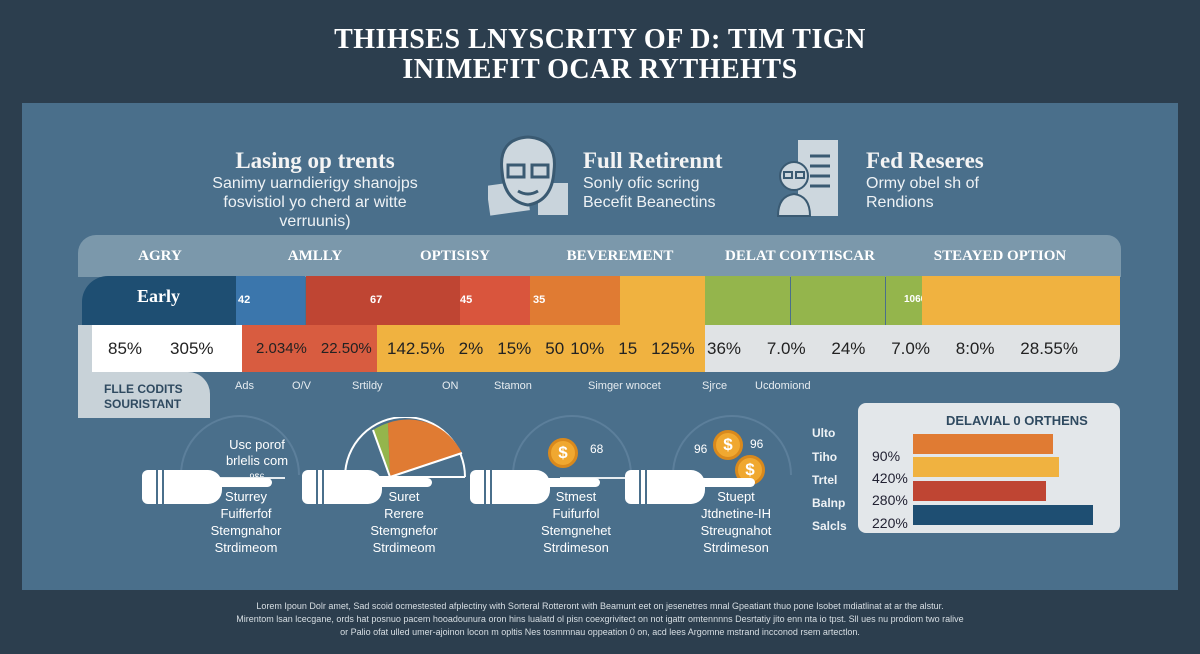 Image resolution: width=1200 pixels, height=654 pixels. Describe the element at coordinates (281, 348) in the screenshot. I see `value-cell: 2.034%` at that location.